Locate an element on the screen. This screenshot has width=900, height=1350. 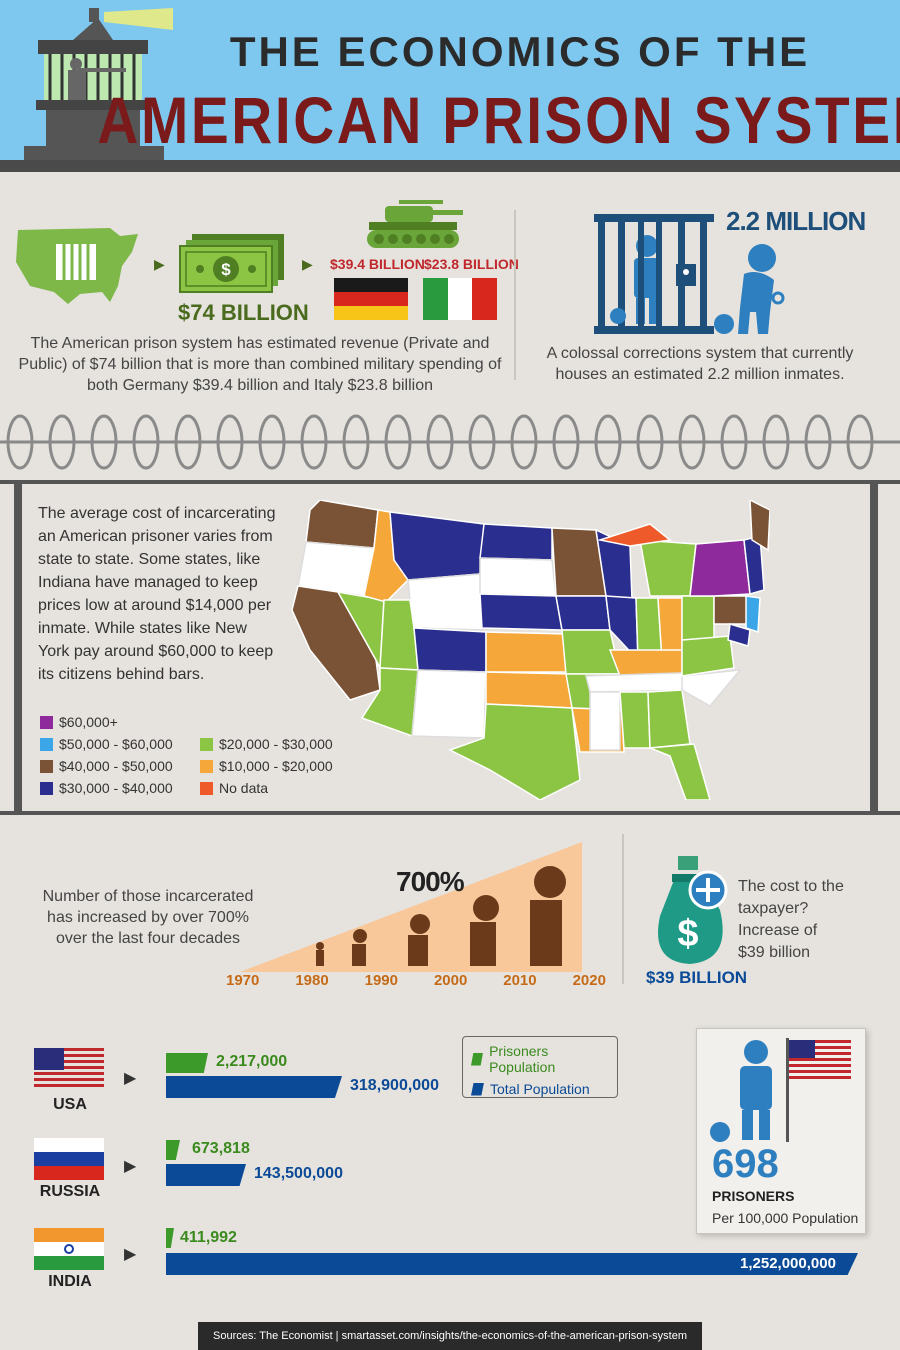
growth-percent: 700% is located at coordinates (430, 881).